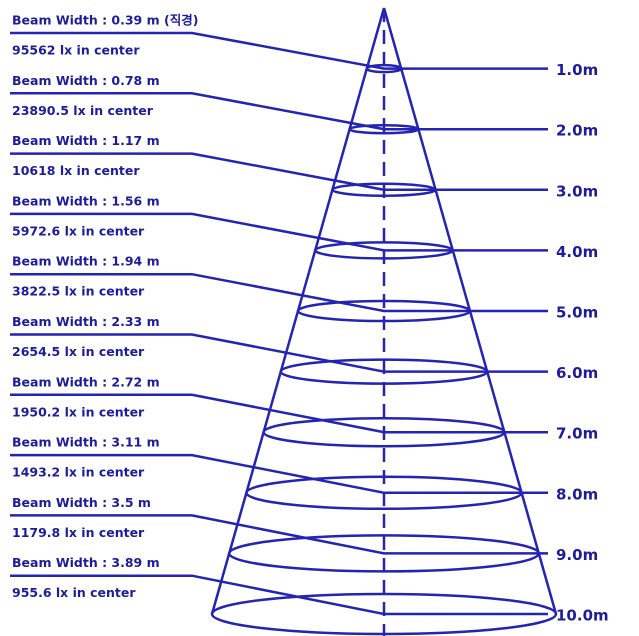 The height and width of the screenshot is (636, 639). What do you see at coordinates (76, 50) in the screenshot?
I see `lux-label: 95562 lx in center` at bounding box center [76, 50].